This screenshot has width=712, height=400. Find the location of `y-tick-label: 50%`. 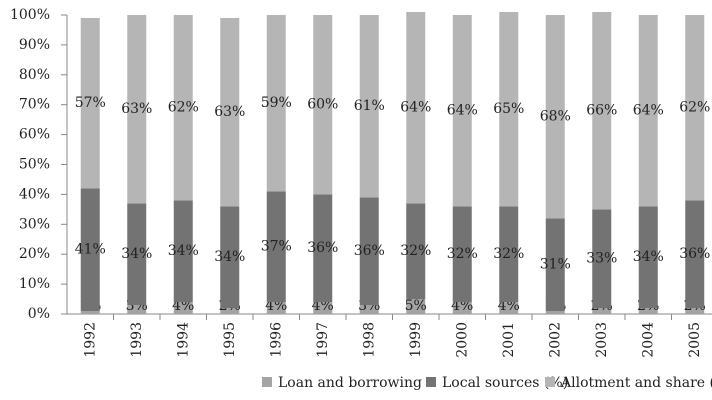

y-tick-label: 50% is located at coordinates (34, 165).